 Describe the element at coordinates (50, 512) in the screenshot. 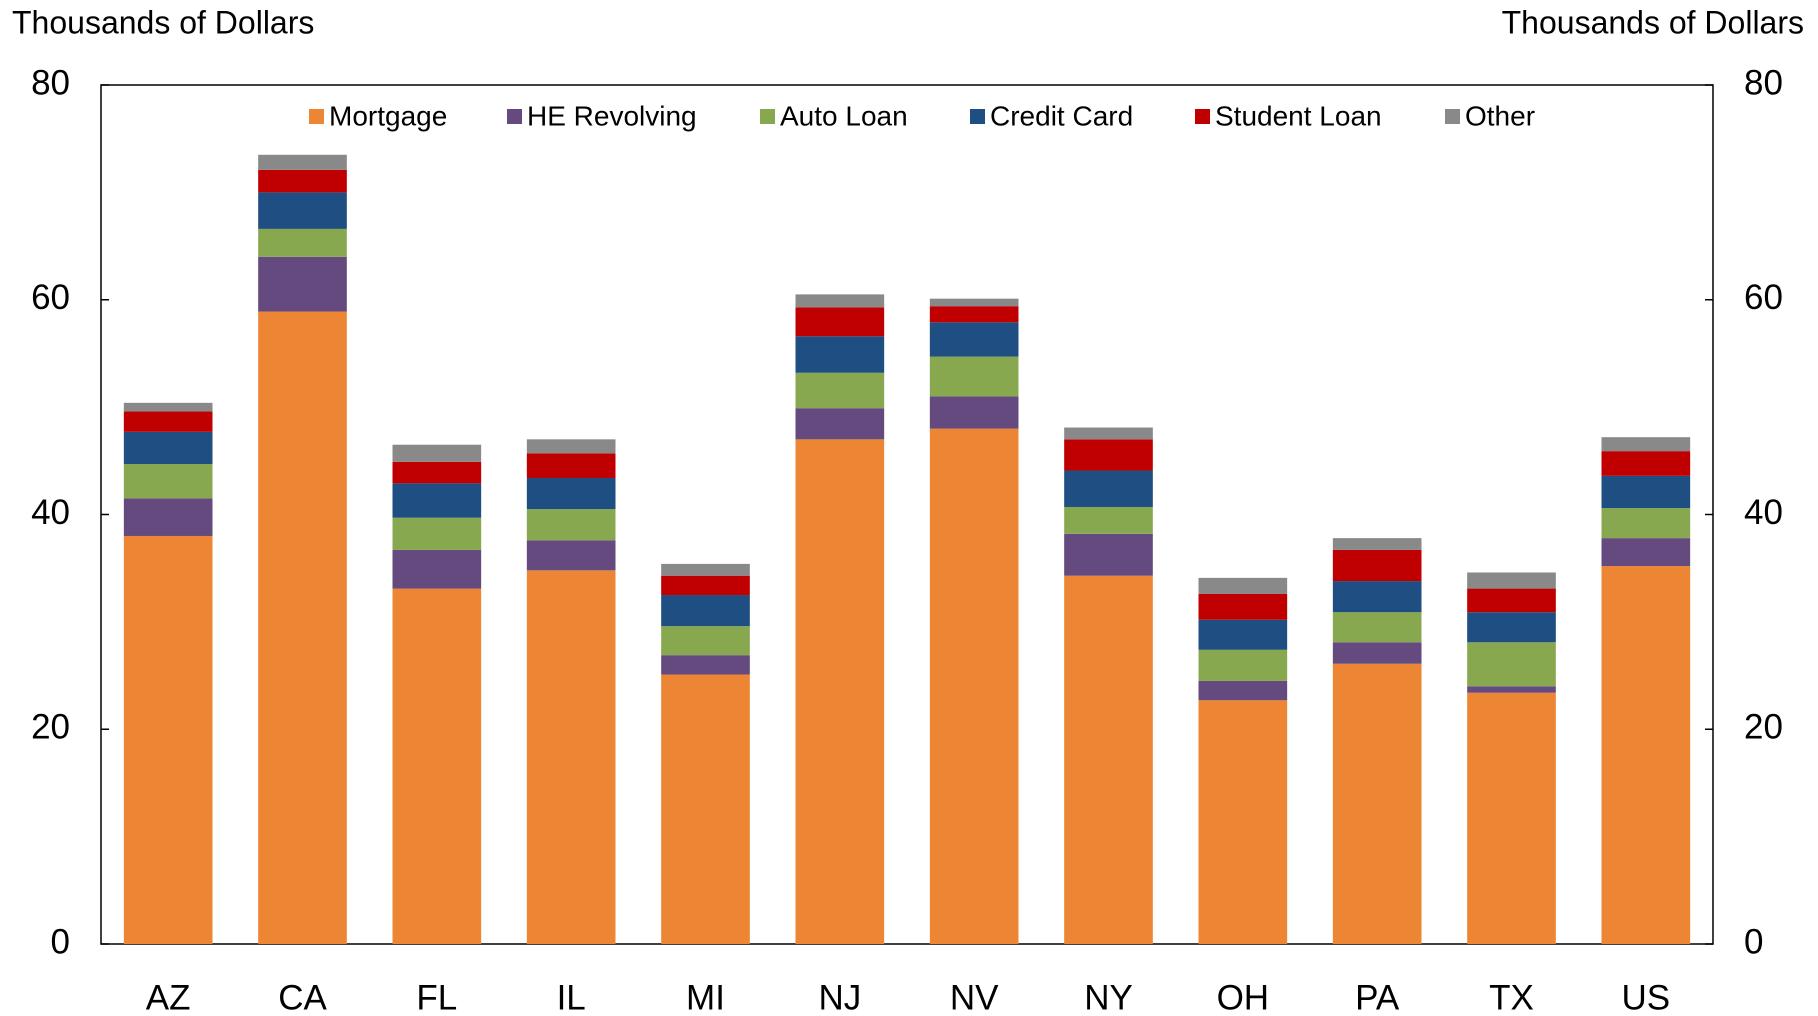

I see `y-tick-label: 40` at that location.